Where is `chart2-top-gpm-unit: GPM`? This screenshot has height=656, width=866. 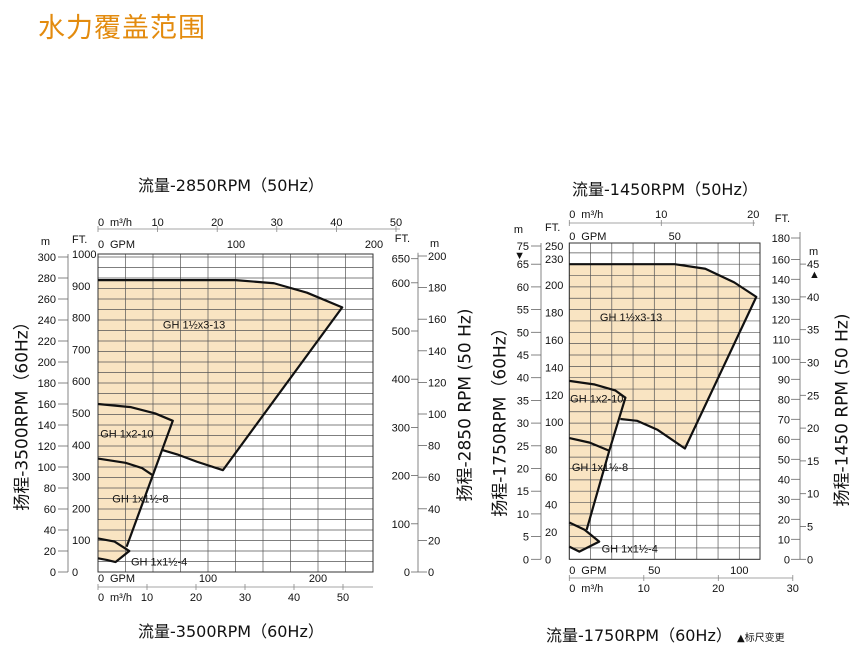 chart2-top-gpm-unit: GPM is located at coordinates (593, 237).